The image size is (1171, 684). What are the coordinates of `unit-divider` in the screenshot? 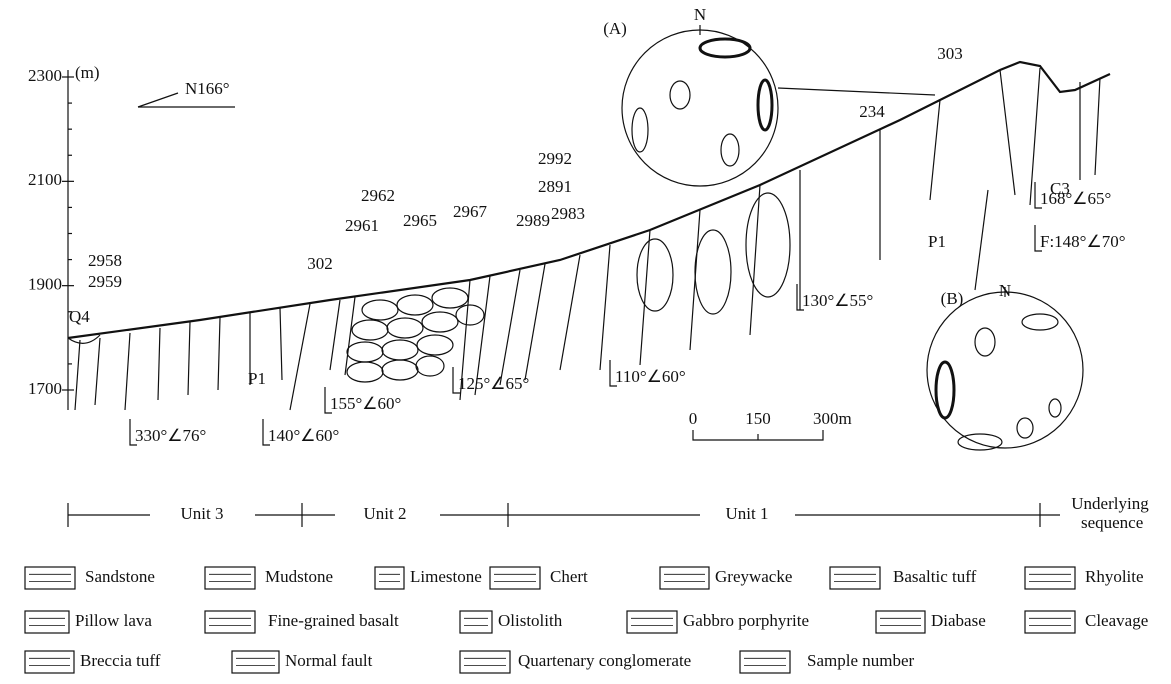 It's located at (563, 515).